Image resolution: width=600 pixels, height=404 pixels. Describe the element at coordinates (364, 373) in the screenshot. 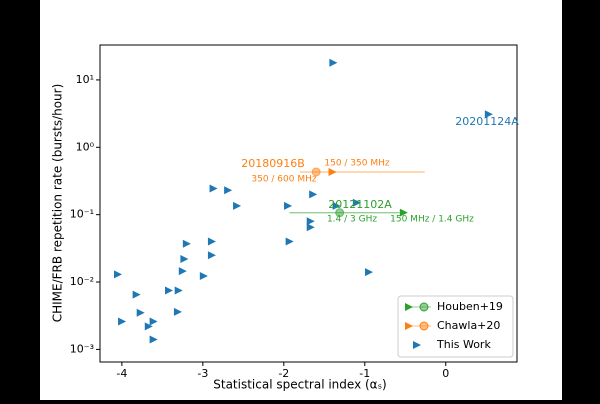

I see `x-tick-label: -1` at that location.